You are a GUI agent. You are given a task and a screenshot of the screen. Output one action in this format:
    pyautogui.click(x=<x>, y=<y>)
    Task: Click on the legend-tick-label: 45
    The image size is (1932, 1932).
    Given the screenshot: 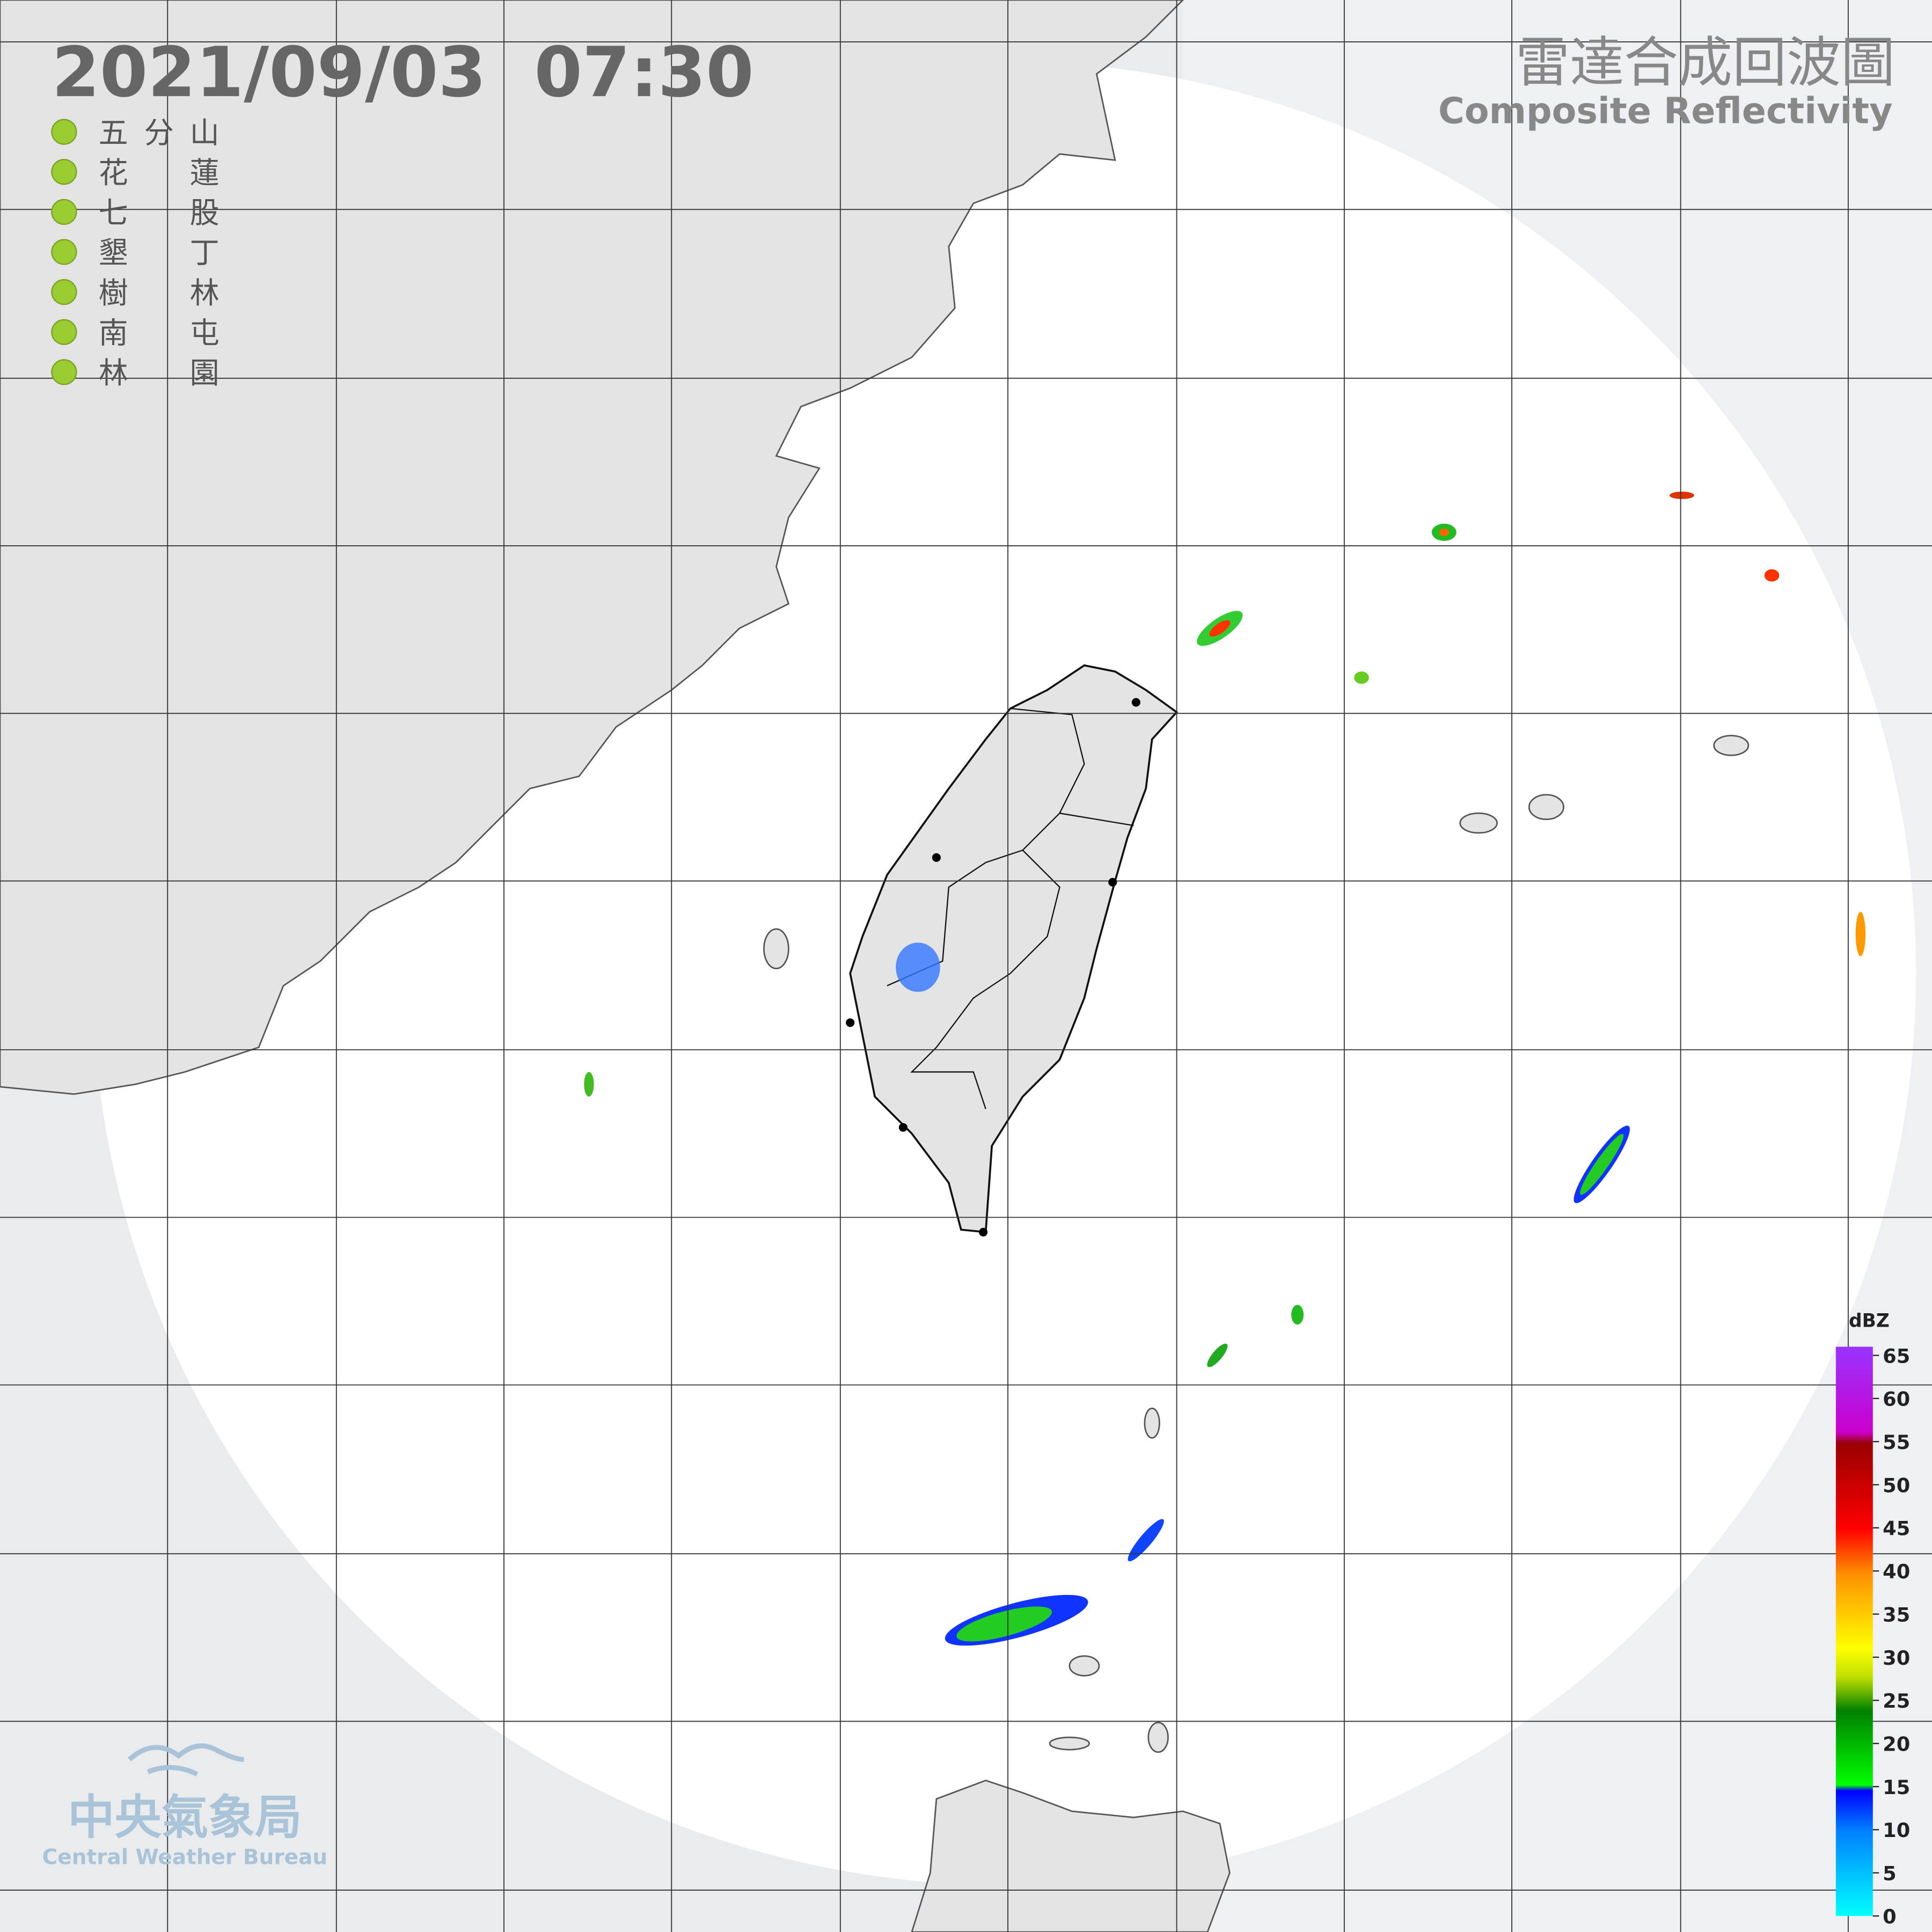 What is the action you would take?
    pyautogui.click(x=1896, y=1528)
    